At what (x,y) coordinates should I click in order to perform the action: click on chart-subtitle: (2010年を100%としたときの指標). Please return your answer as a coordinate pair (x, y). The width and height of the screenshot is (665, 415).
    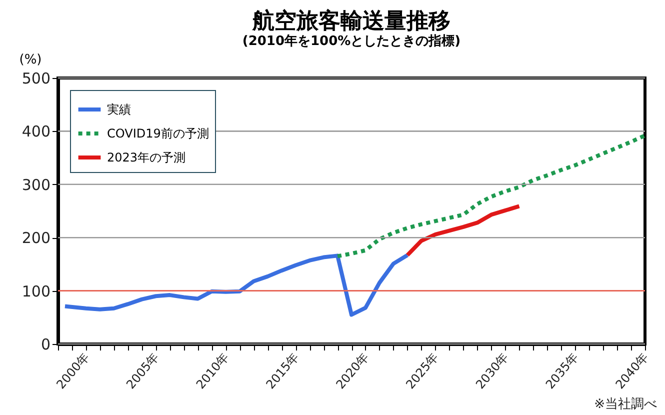
    Looking at the image, I should click on (351, 41).